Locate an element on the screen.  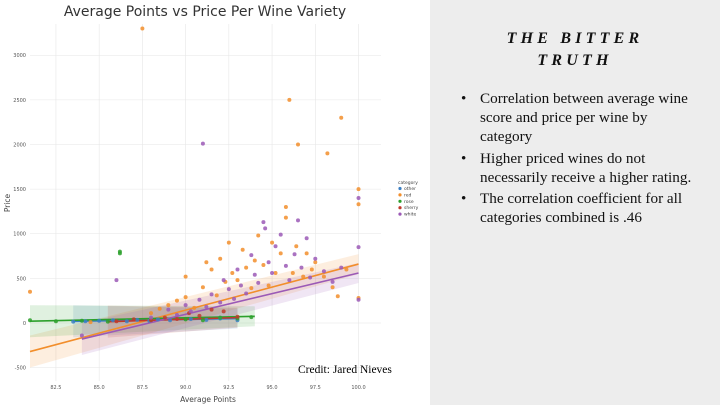
y-tick-label: 0 is located at coordinates (24, 324).